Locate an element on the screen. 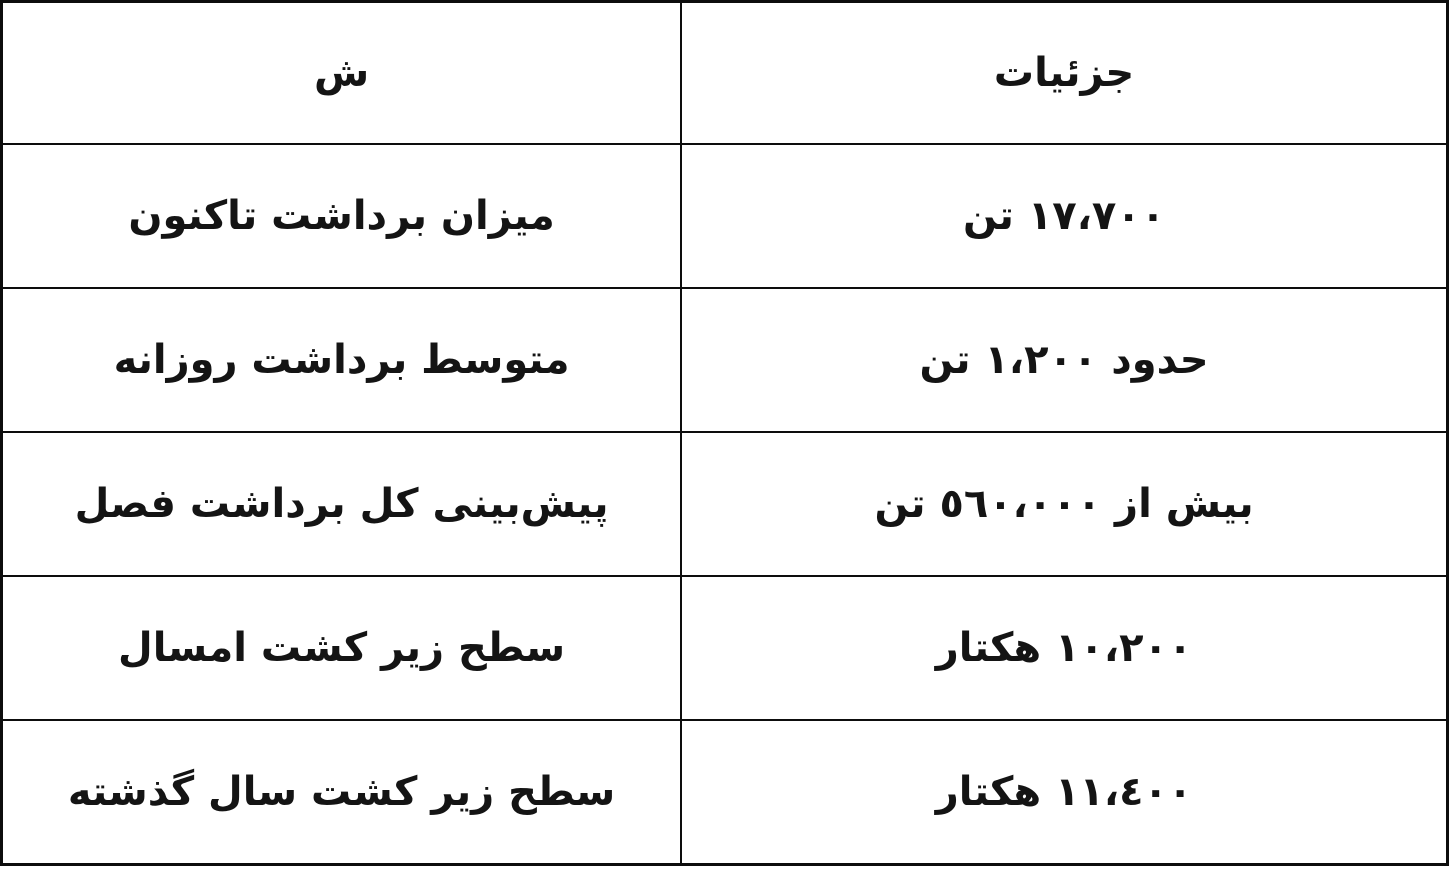 The height and width of the screenshot is (871, 1449). value-column-header: جزئیات is located at coordinates (1064, 72).